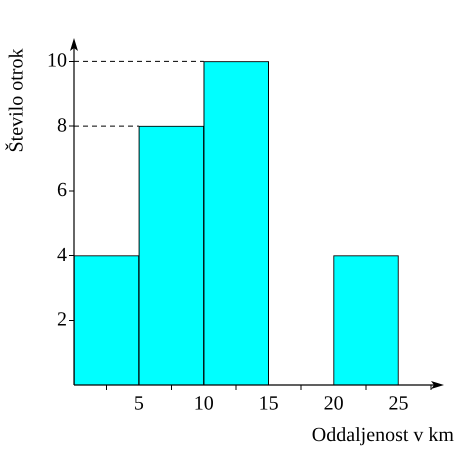  Describe the element at coordinates (268, 403) in the screenshot. I see `x-tick-label: 15` at that location.